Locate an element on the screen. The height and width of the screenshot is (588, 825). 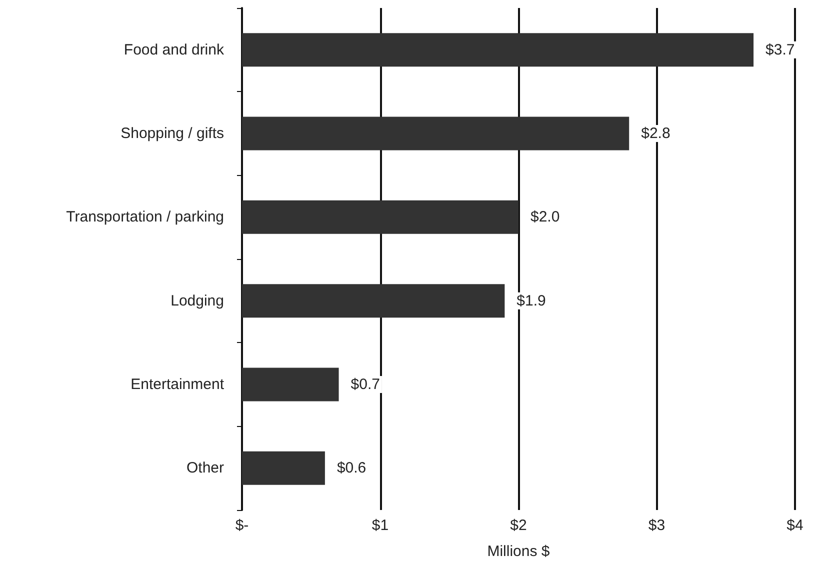
data-label: $2.8 is located at coordinates (655, 133).